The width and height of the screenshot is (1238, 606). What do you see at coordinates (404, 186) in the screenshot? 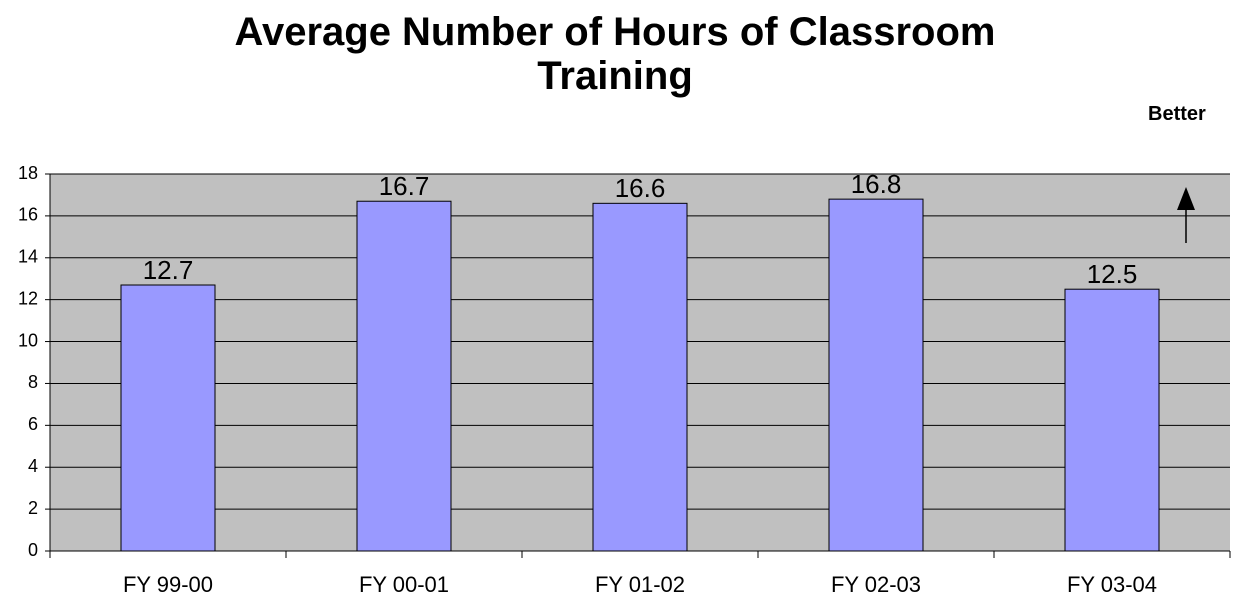
I see `data-label: 16.7` at bounding box center [404, 186].